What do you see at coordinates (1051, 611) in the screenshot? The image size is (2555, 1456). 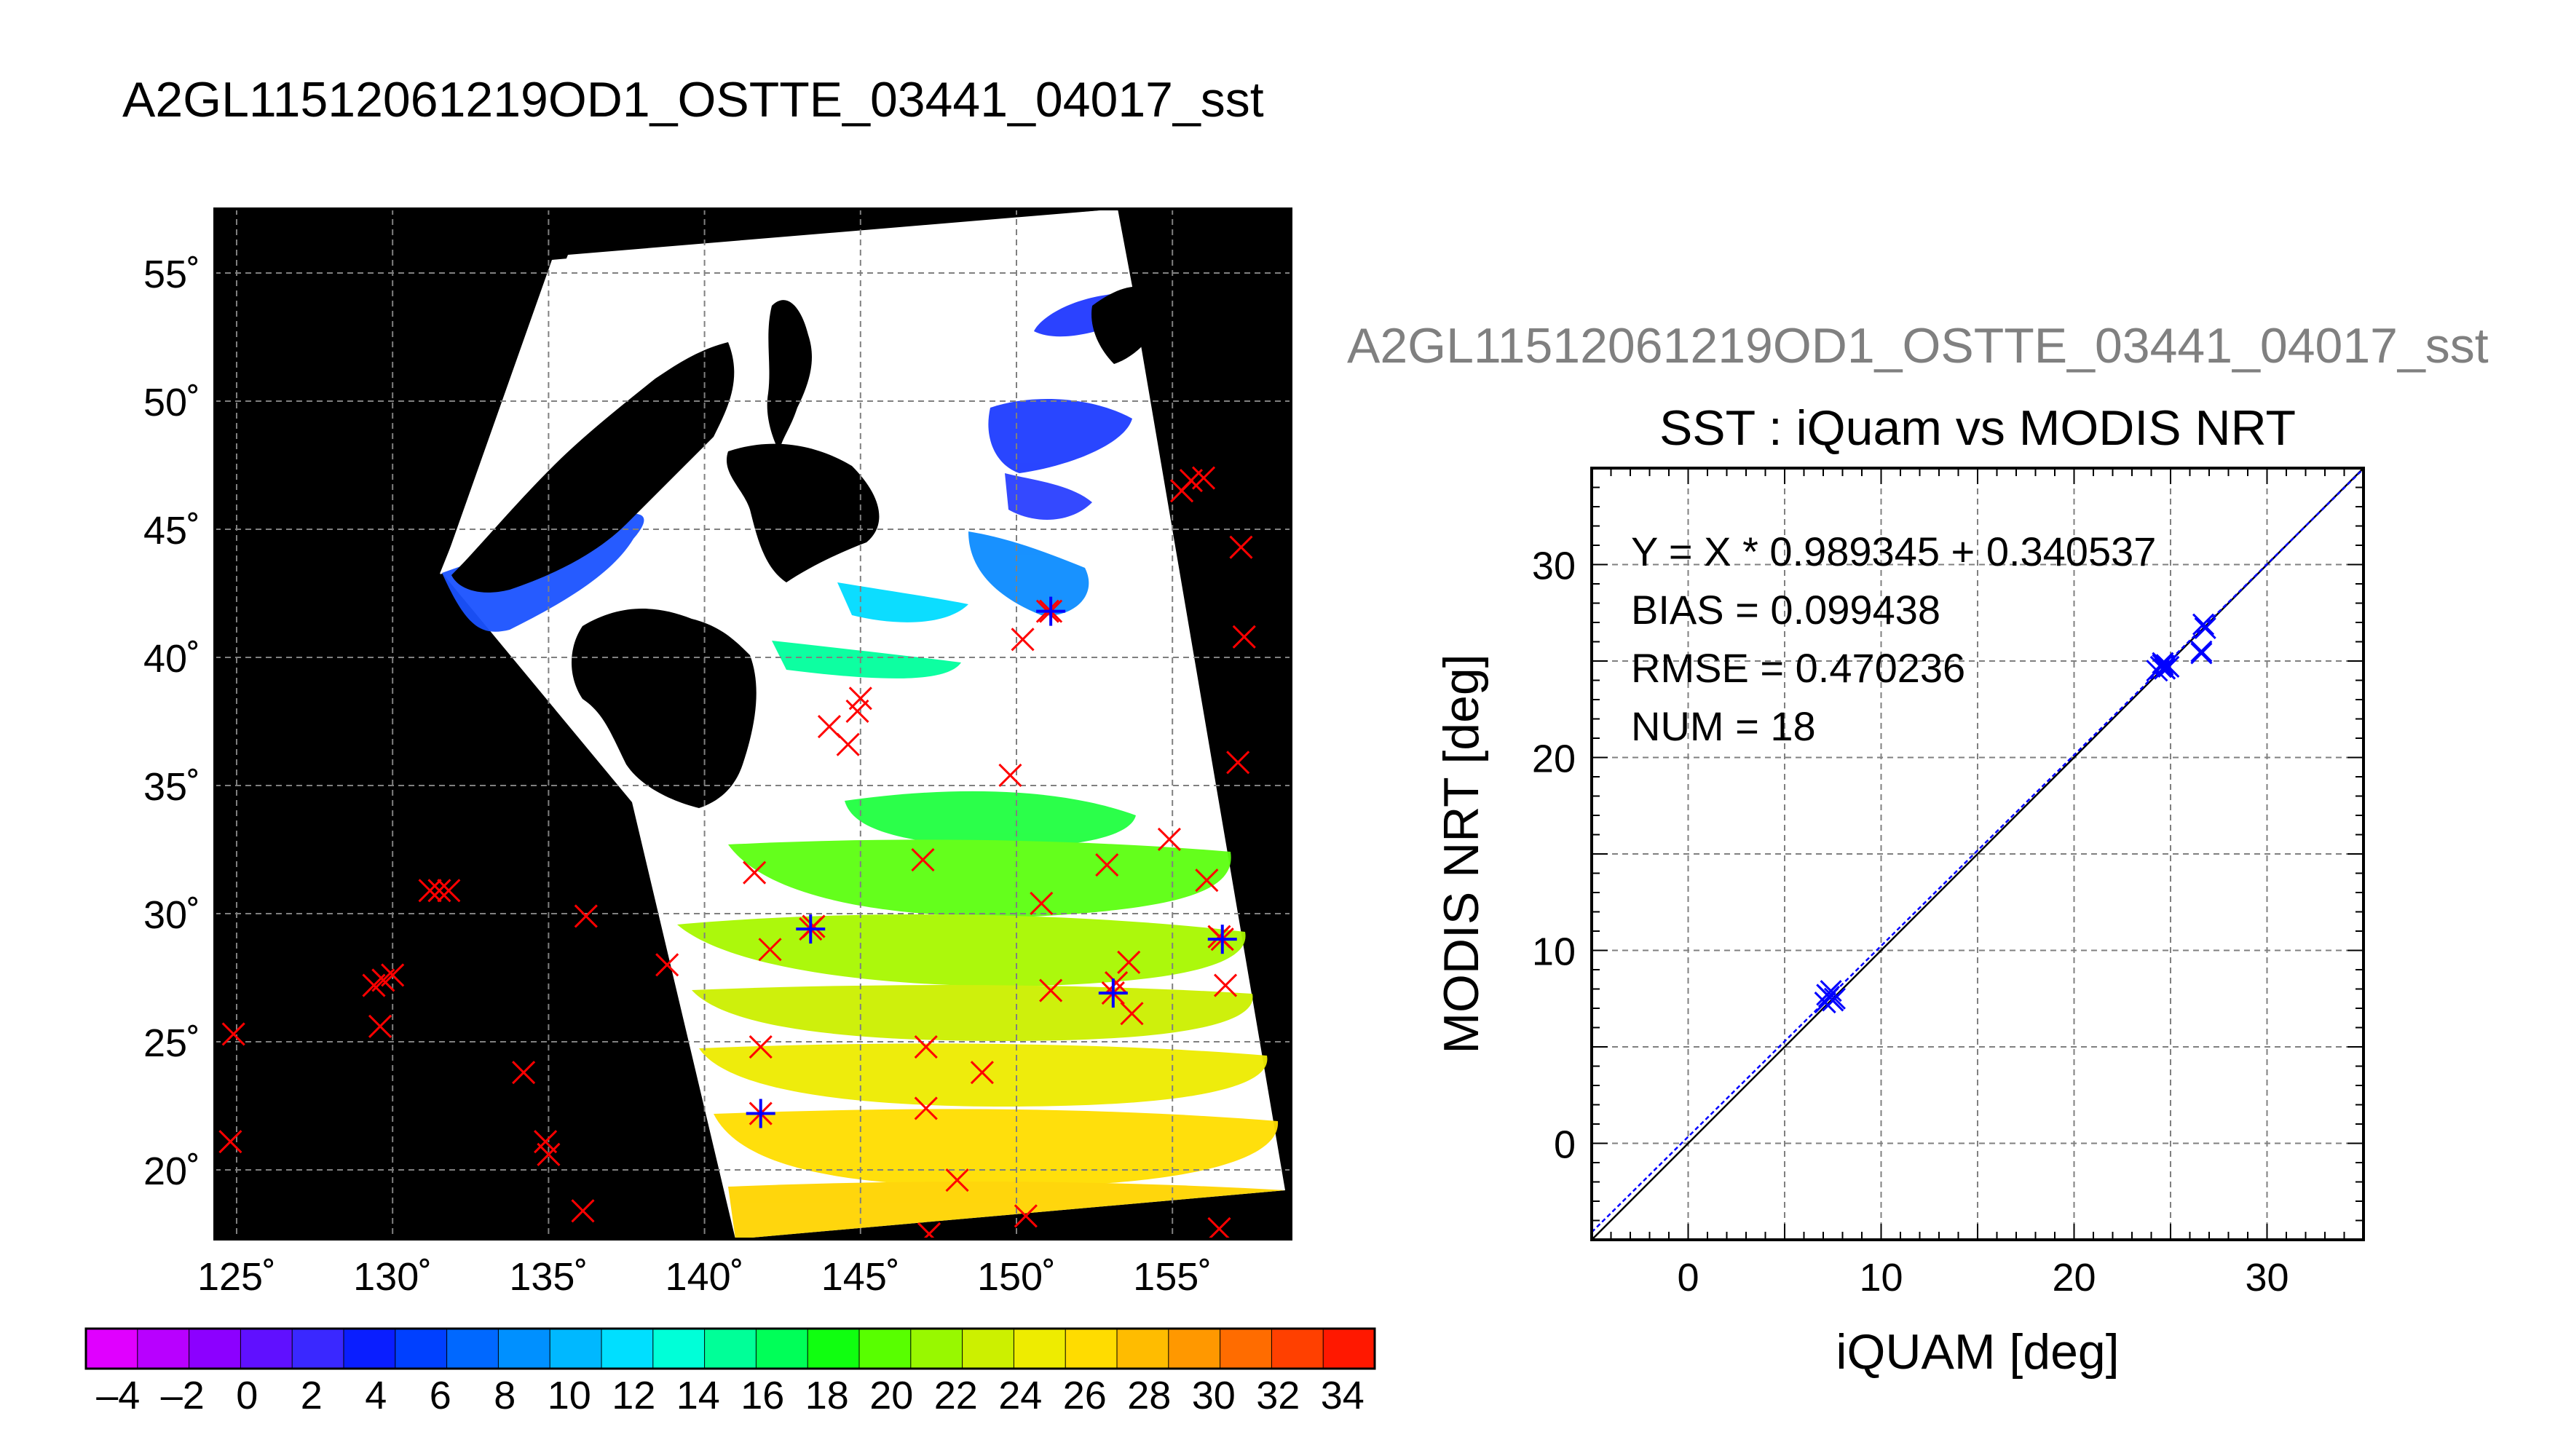 I see `map-buoy-star` at bounding box center [1051, 611].